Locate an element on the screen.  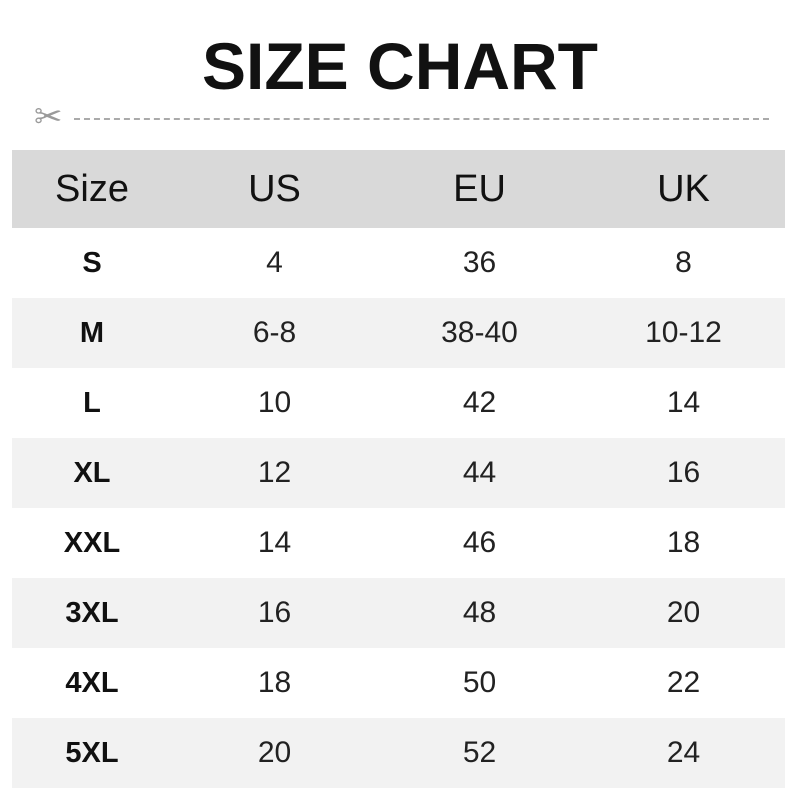
dashed-divider is located at coordinates (421, 119).